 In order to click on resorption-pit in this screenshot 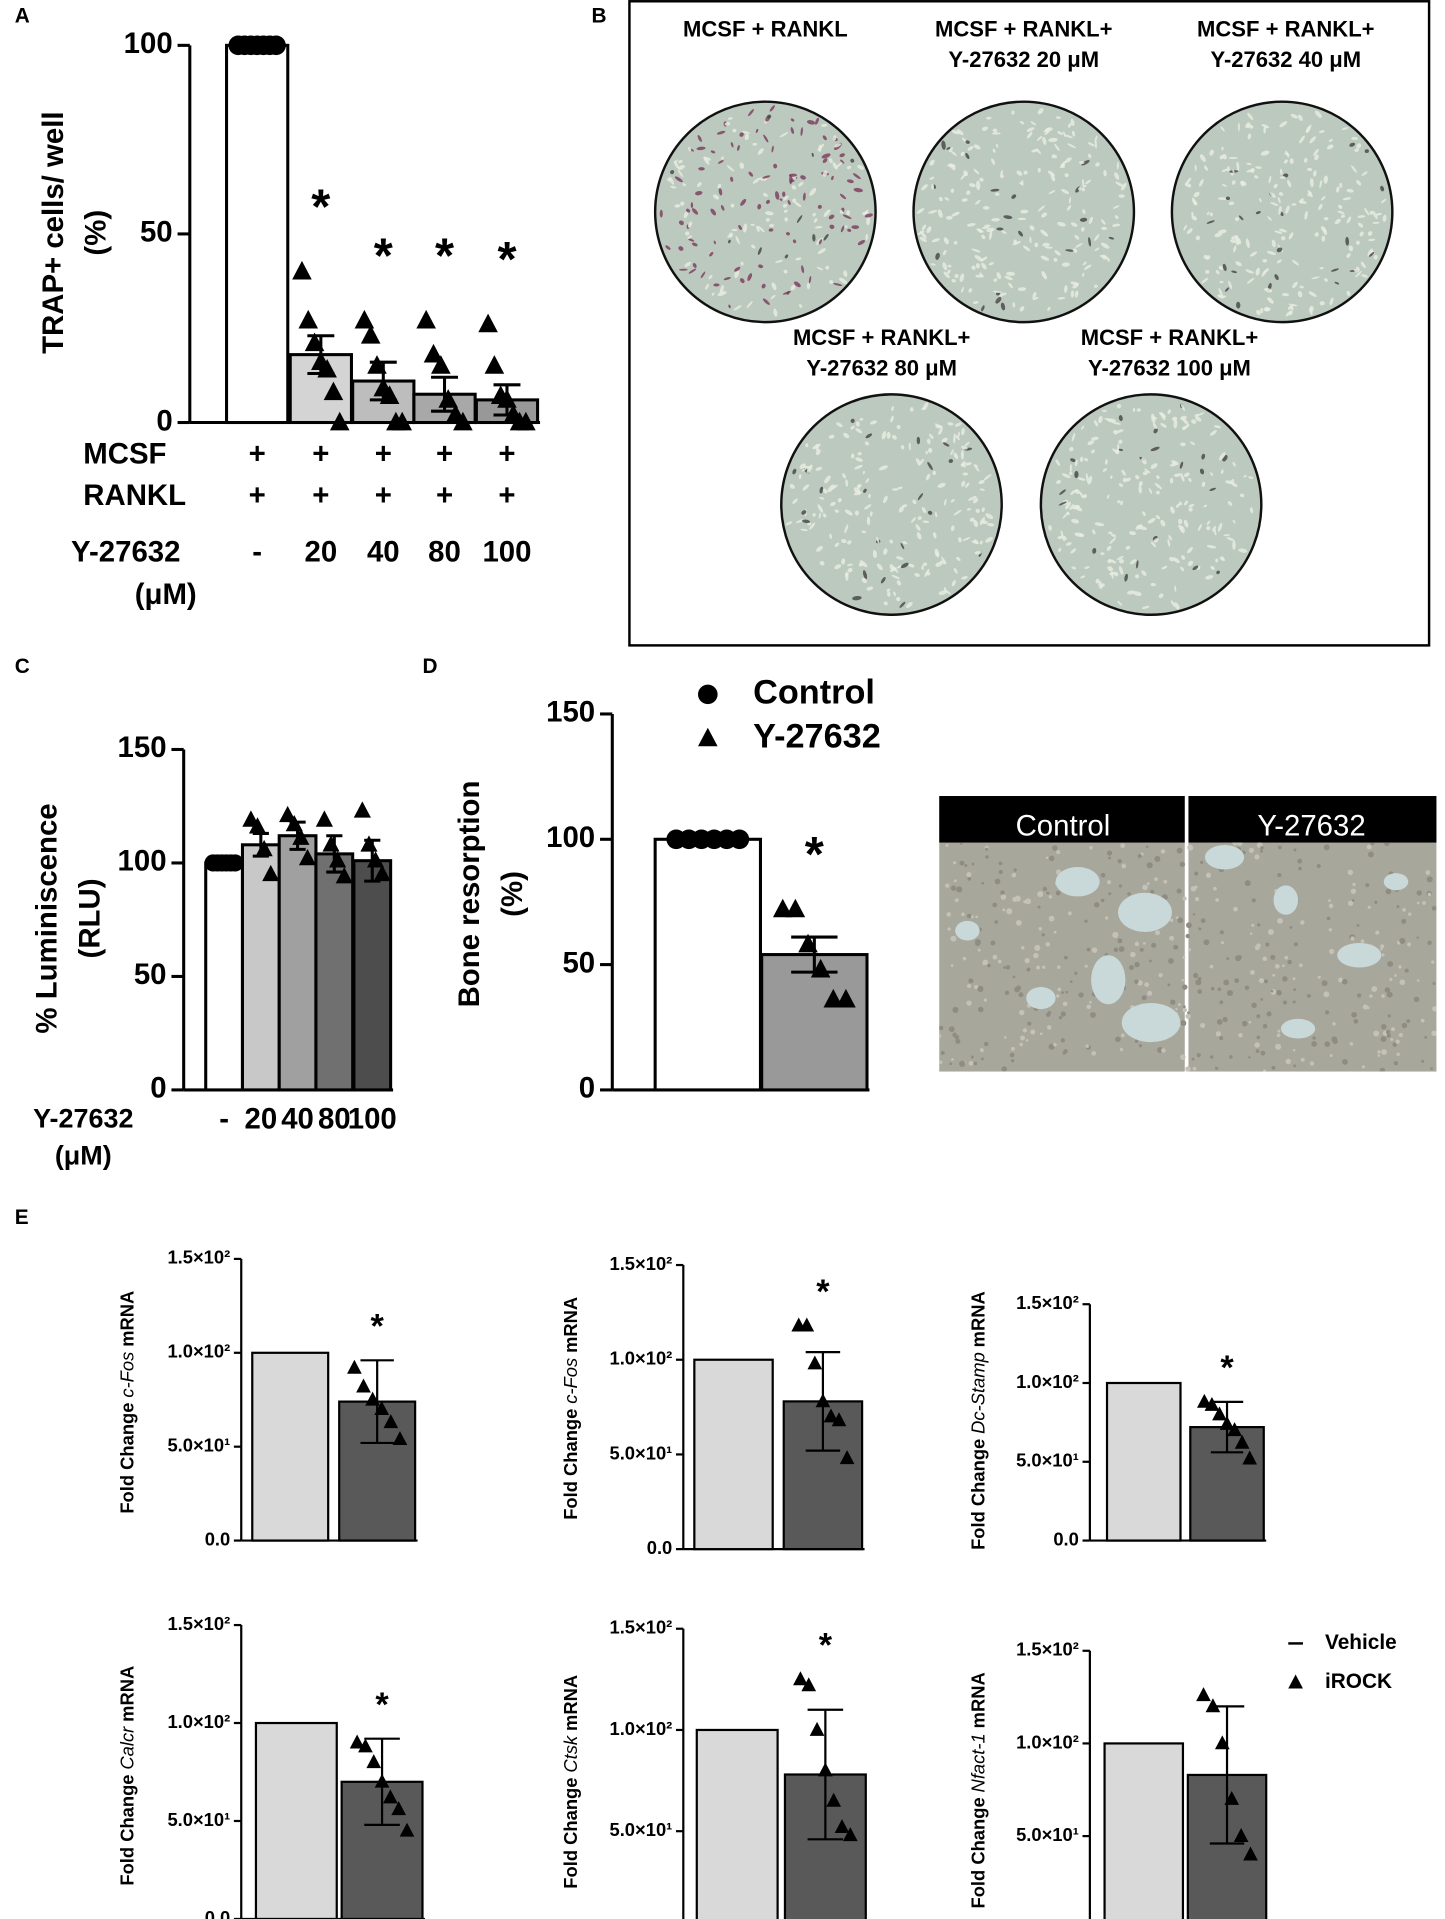, I will do `click(1298, 1028)`.